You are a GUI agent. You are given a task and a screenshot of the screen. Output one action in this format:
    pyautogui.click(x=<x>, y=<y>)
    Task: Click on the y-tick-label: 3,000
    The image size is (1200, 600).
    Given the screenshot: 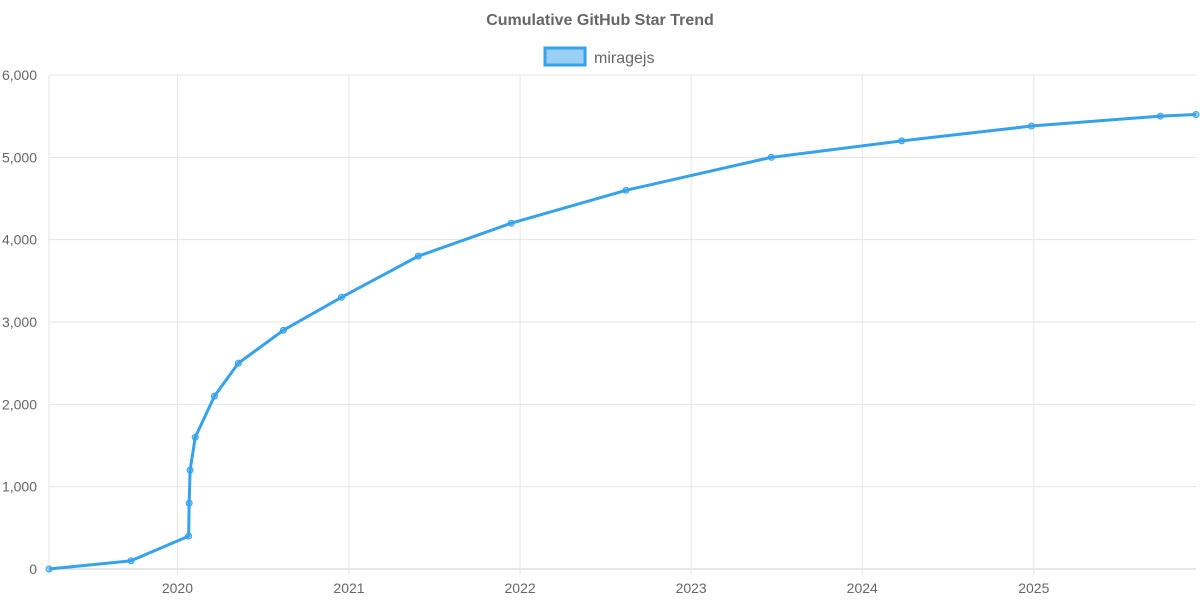 What is the action you would take?
    pyautogui.click(x=19, y=322)
    